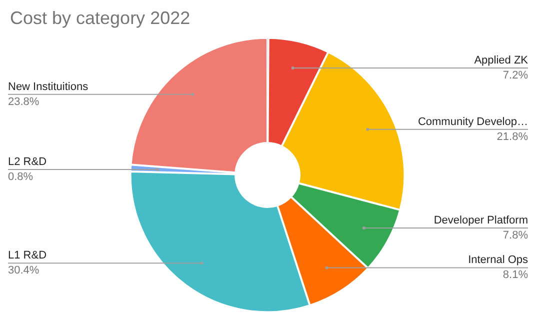  I want to click on data-label: 21.8%, so click(512, 136).